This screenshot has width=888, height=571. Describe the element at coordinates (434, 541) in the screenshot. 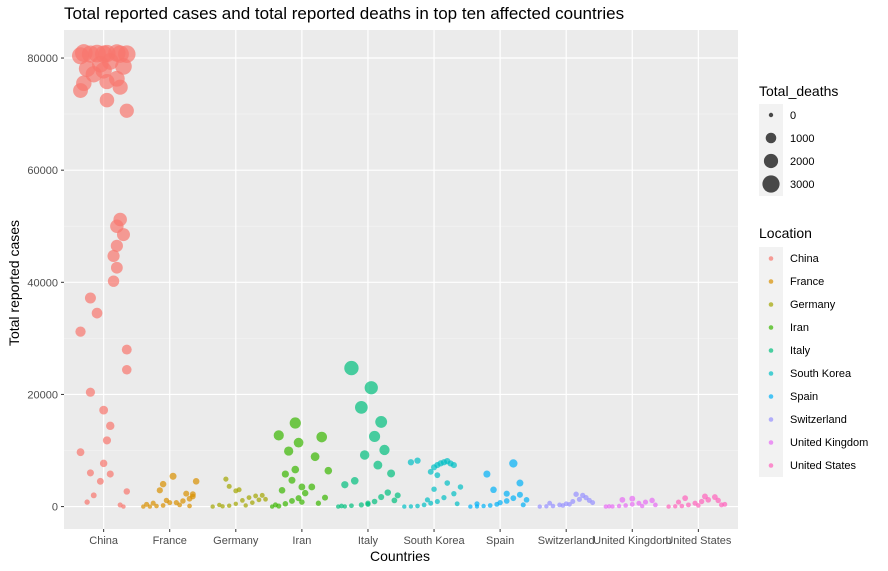

I see `x-tick-label: South Korea` at that location.